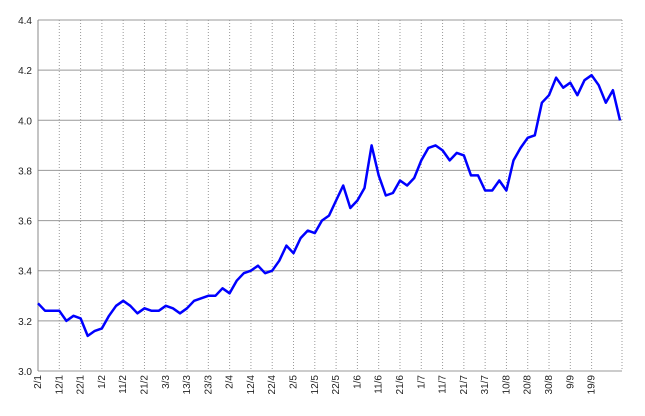 The width and height of the screenshot is (645, 416). I want to click on x-tick-label: 11/6, so click(379, 384).